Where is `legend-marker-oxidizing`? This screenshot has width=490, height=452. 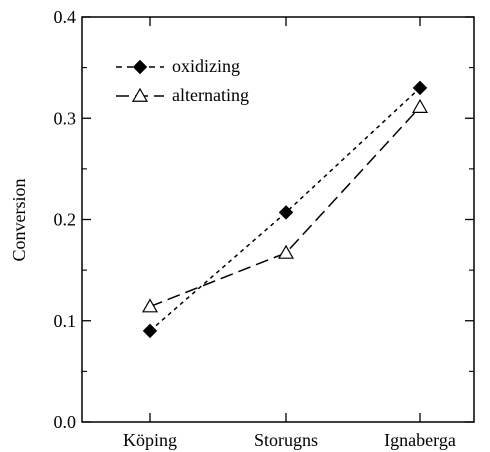
legend-marker-oxidizing is located at coordinates (140, 67).